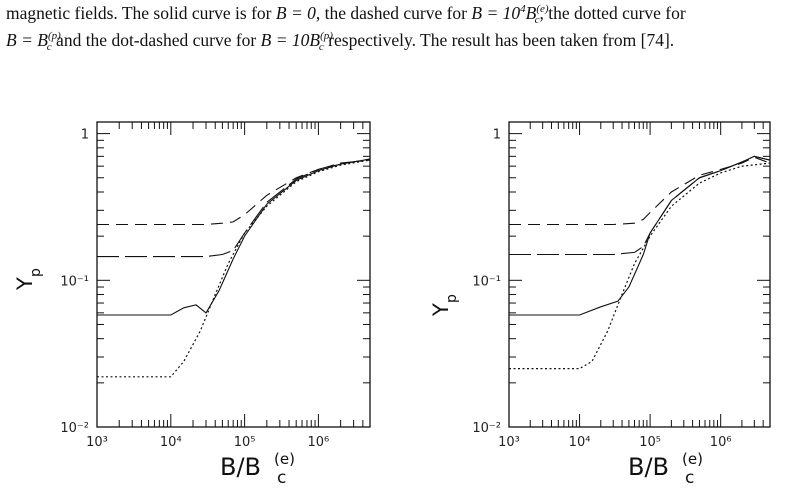 This screenshot has height=501, width=799. Describe the element at coordinates (141, 13) in the screenshot. I see `caption-text: magnetic fields. The solid curve is for` at that location.